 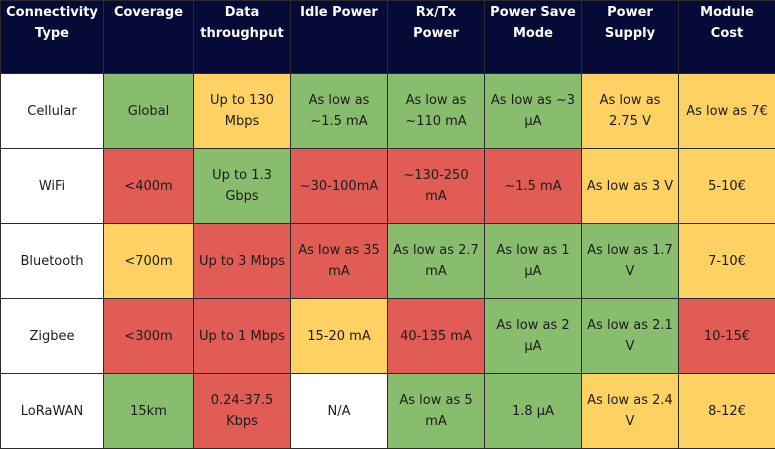 I want to click on cell-good: 15km, so click(x=149, y=411).